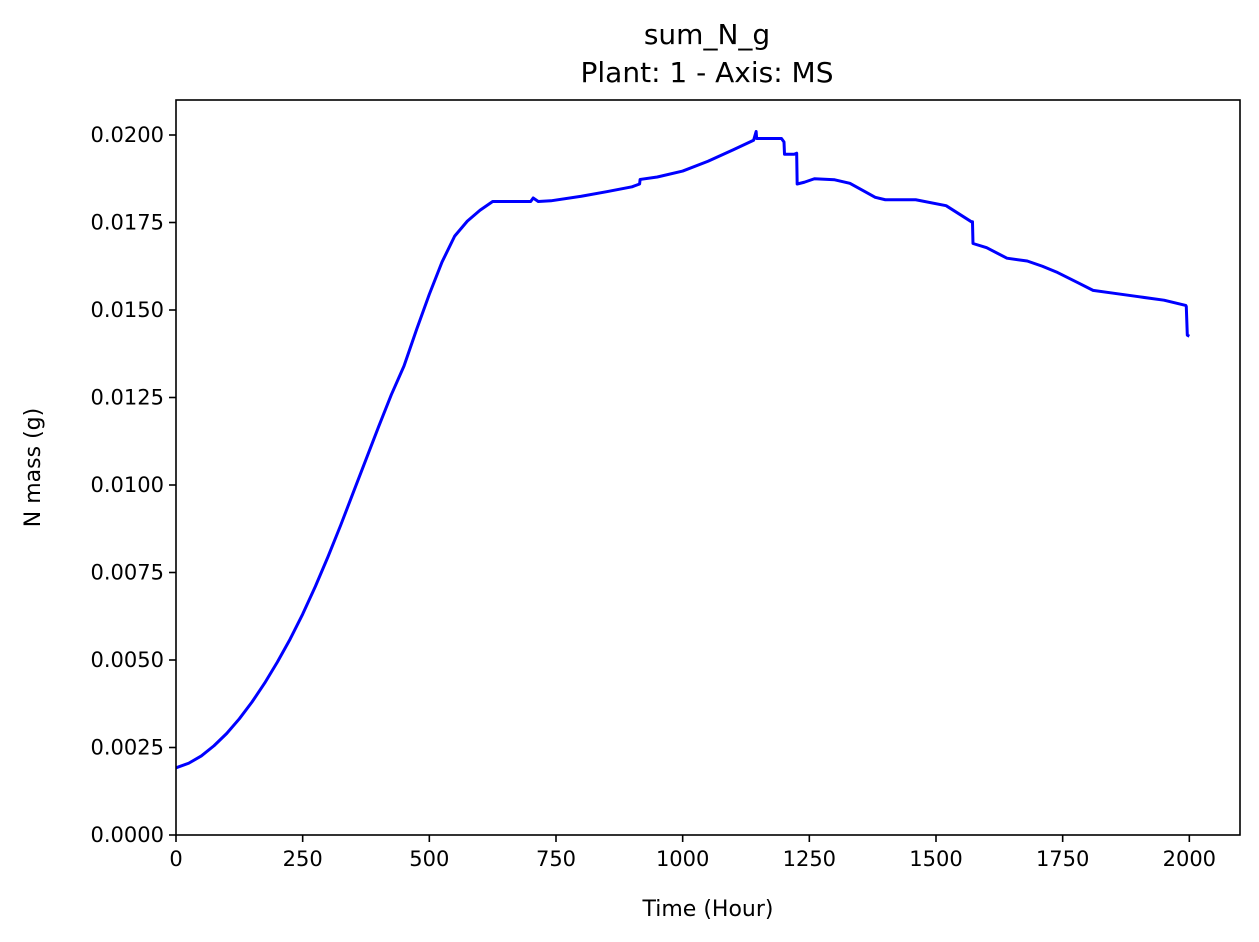  Describe the element at coordinates (127, 135) in the screenshot. I see `y-tick-label: 0.0200` at that location.